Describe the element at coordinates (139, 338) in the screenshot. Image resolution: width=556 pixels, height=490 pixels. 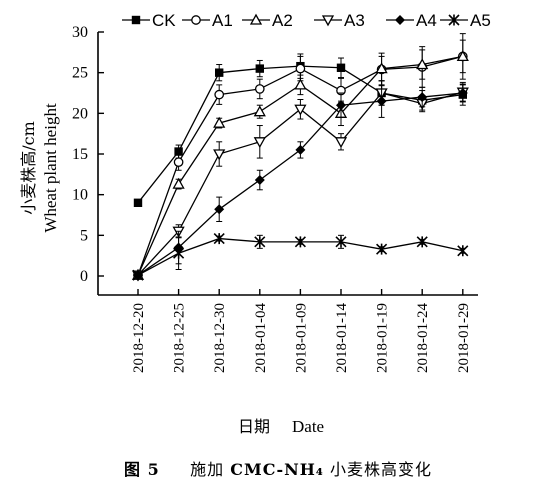
I see `x-tick-label: 2018-12-20` at that location.